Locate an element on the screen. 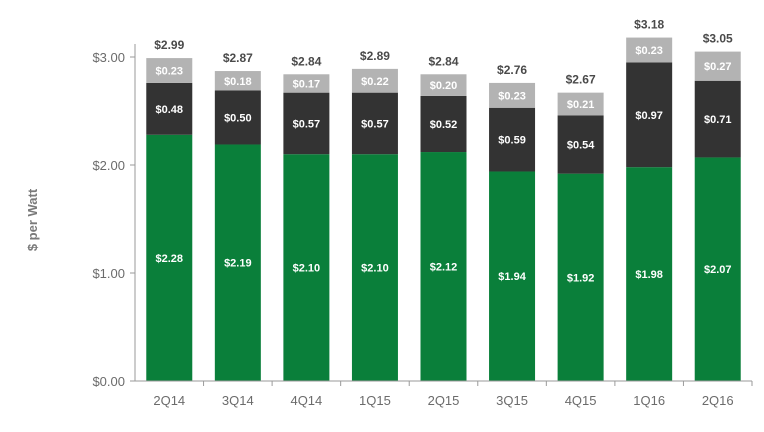 The width and height of the screenshot is (764, 432). segment-value-label: $0.22 is located at coordinates (375, 82).